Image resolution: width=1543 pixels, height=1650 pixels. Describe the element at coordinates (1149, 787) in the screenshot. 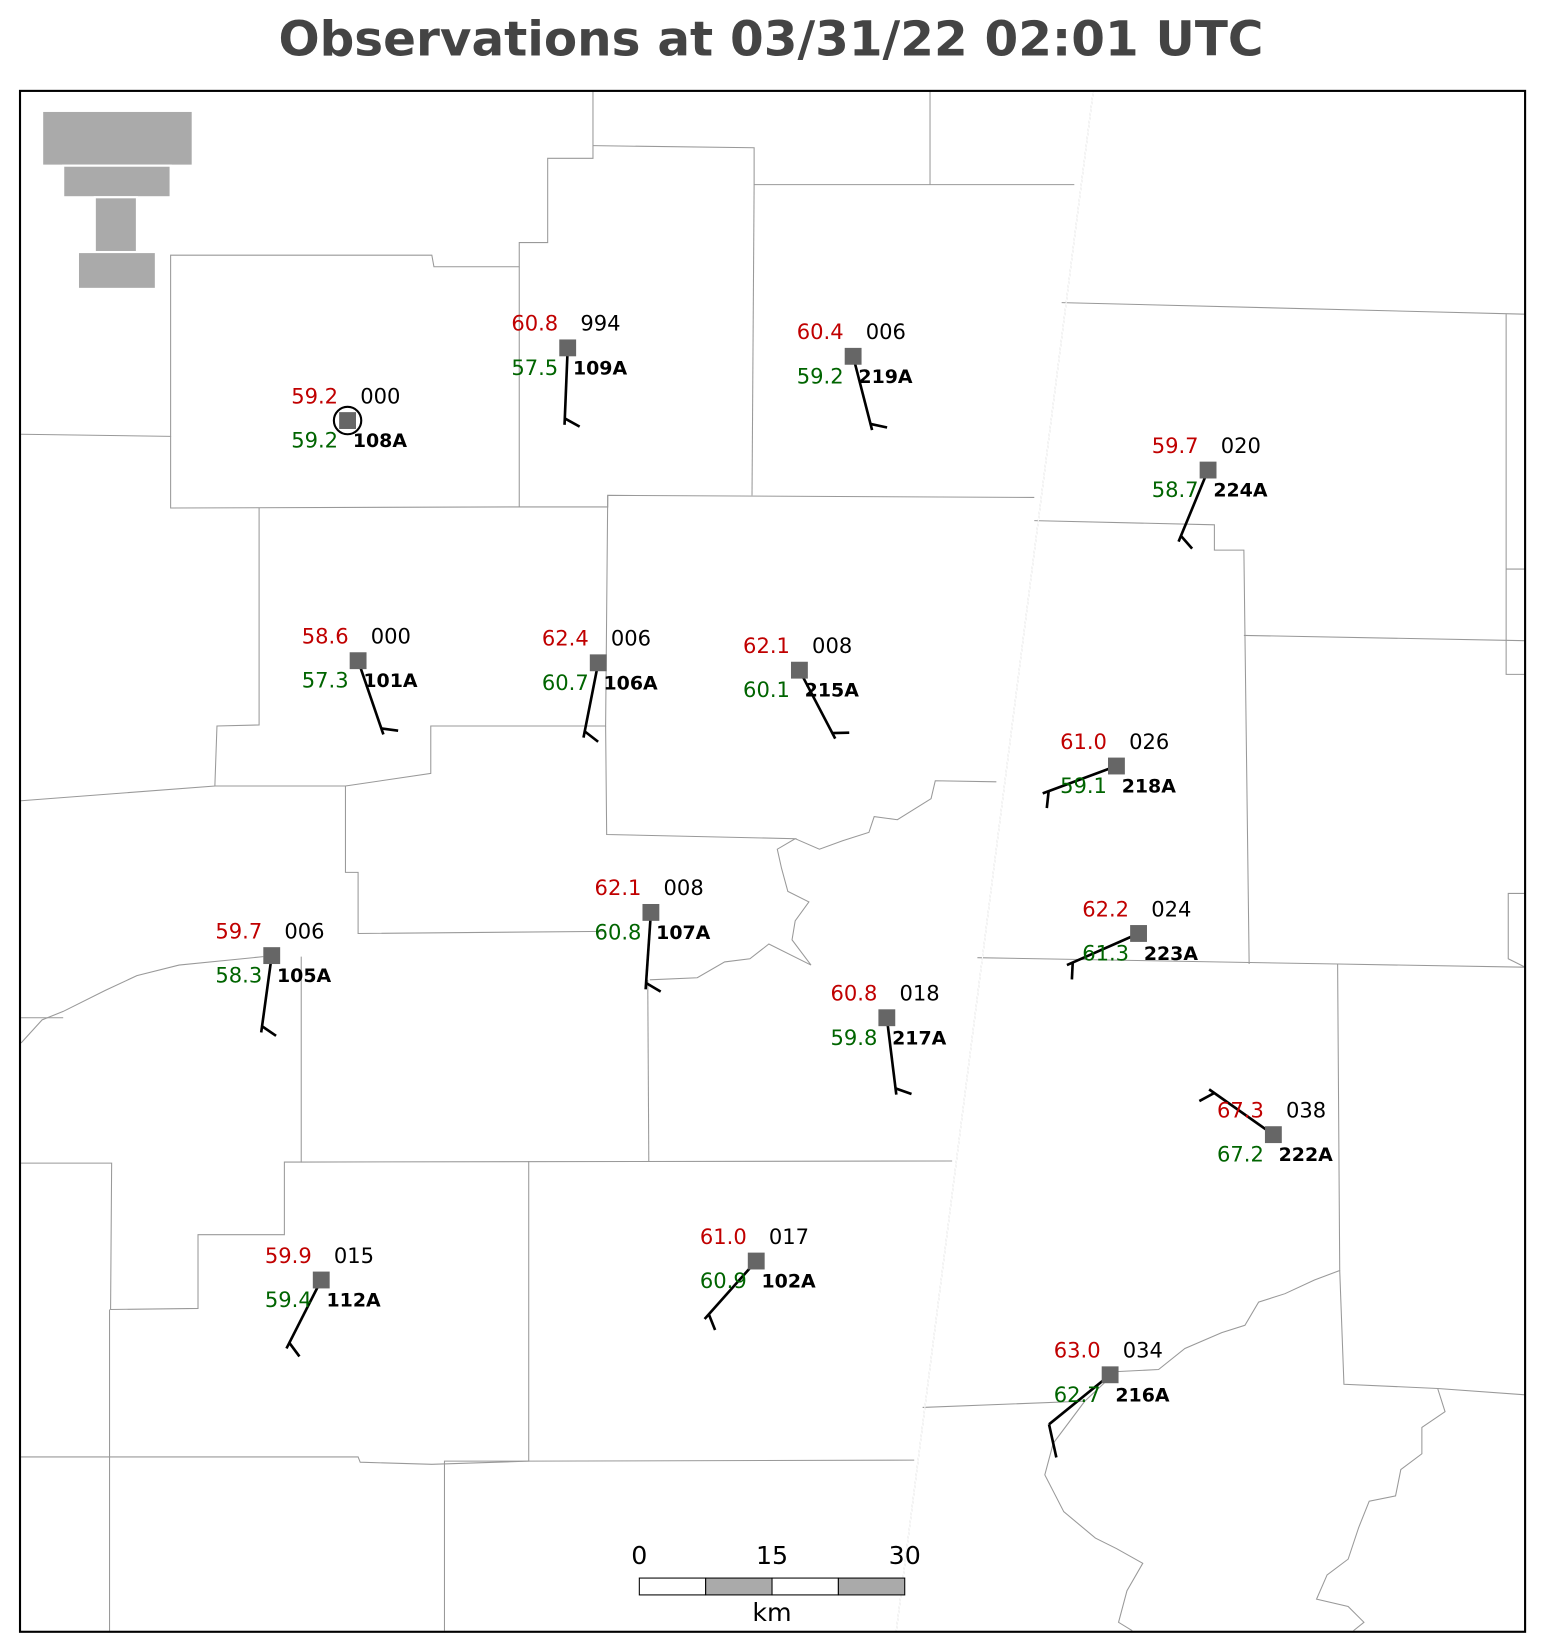

I see `station-id: 218A` at that location.